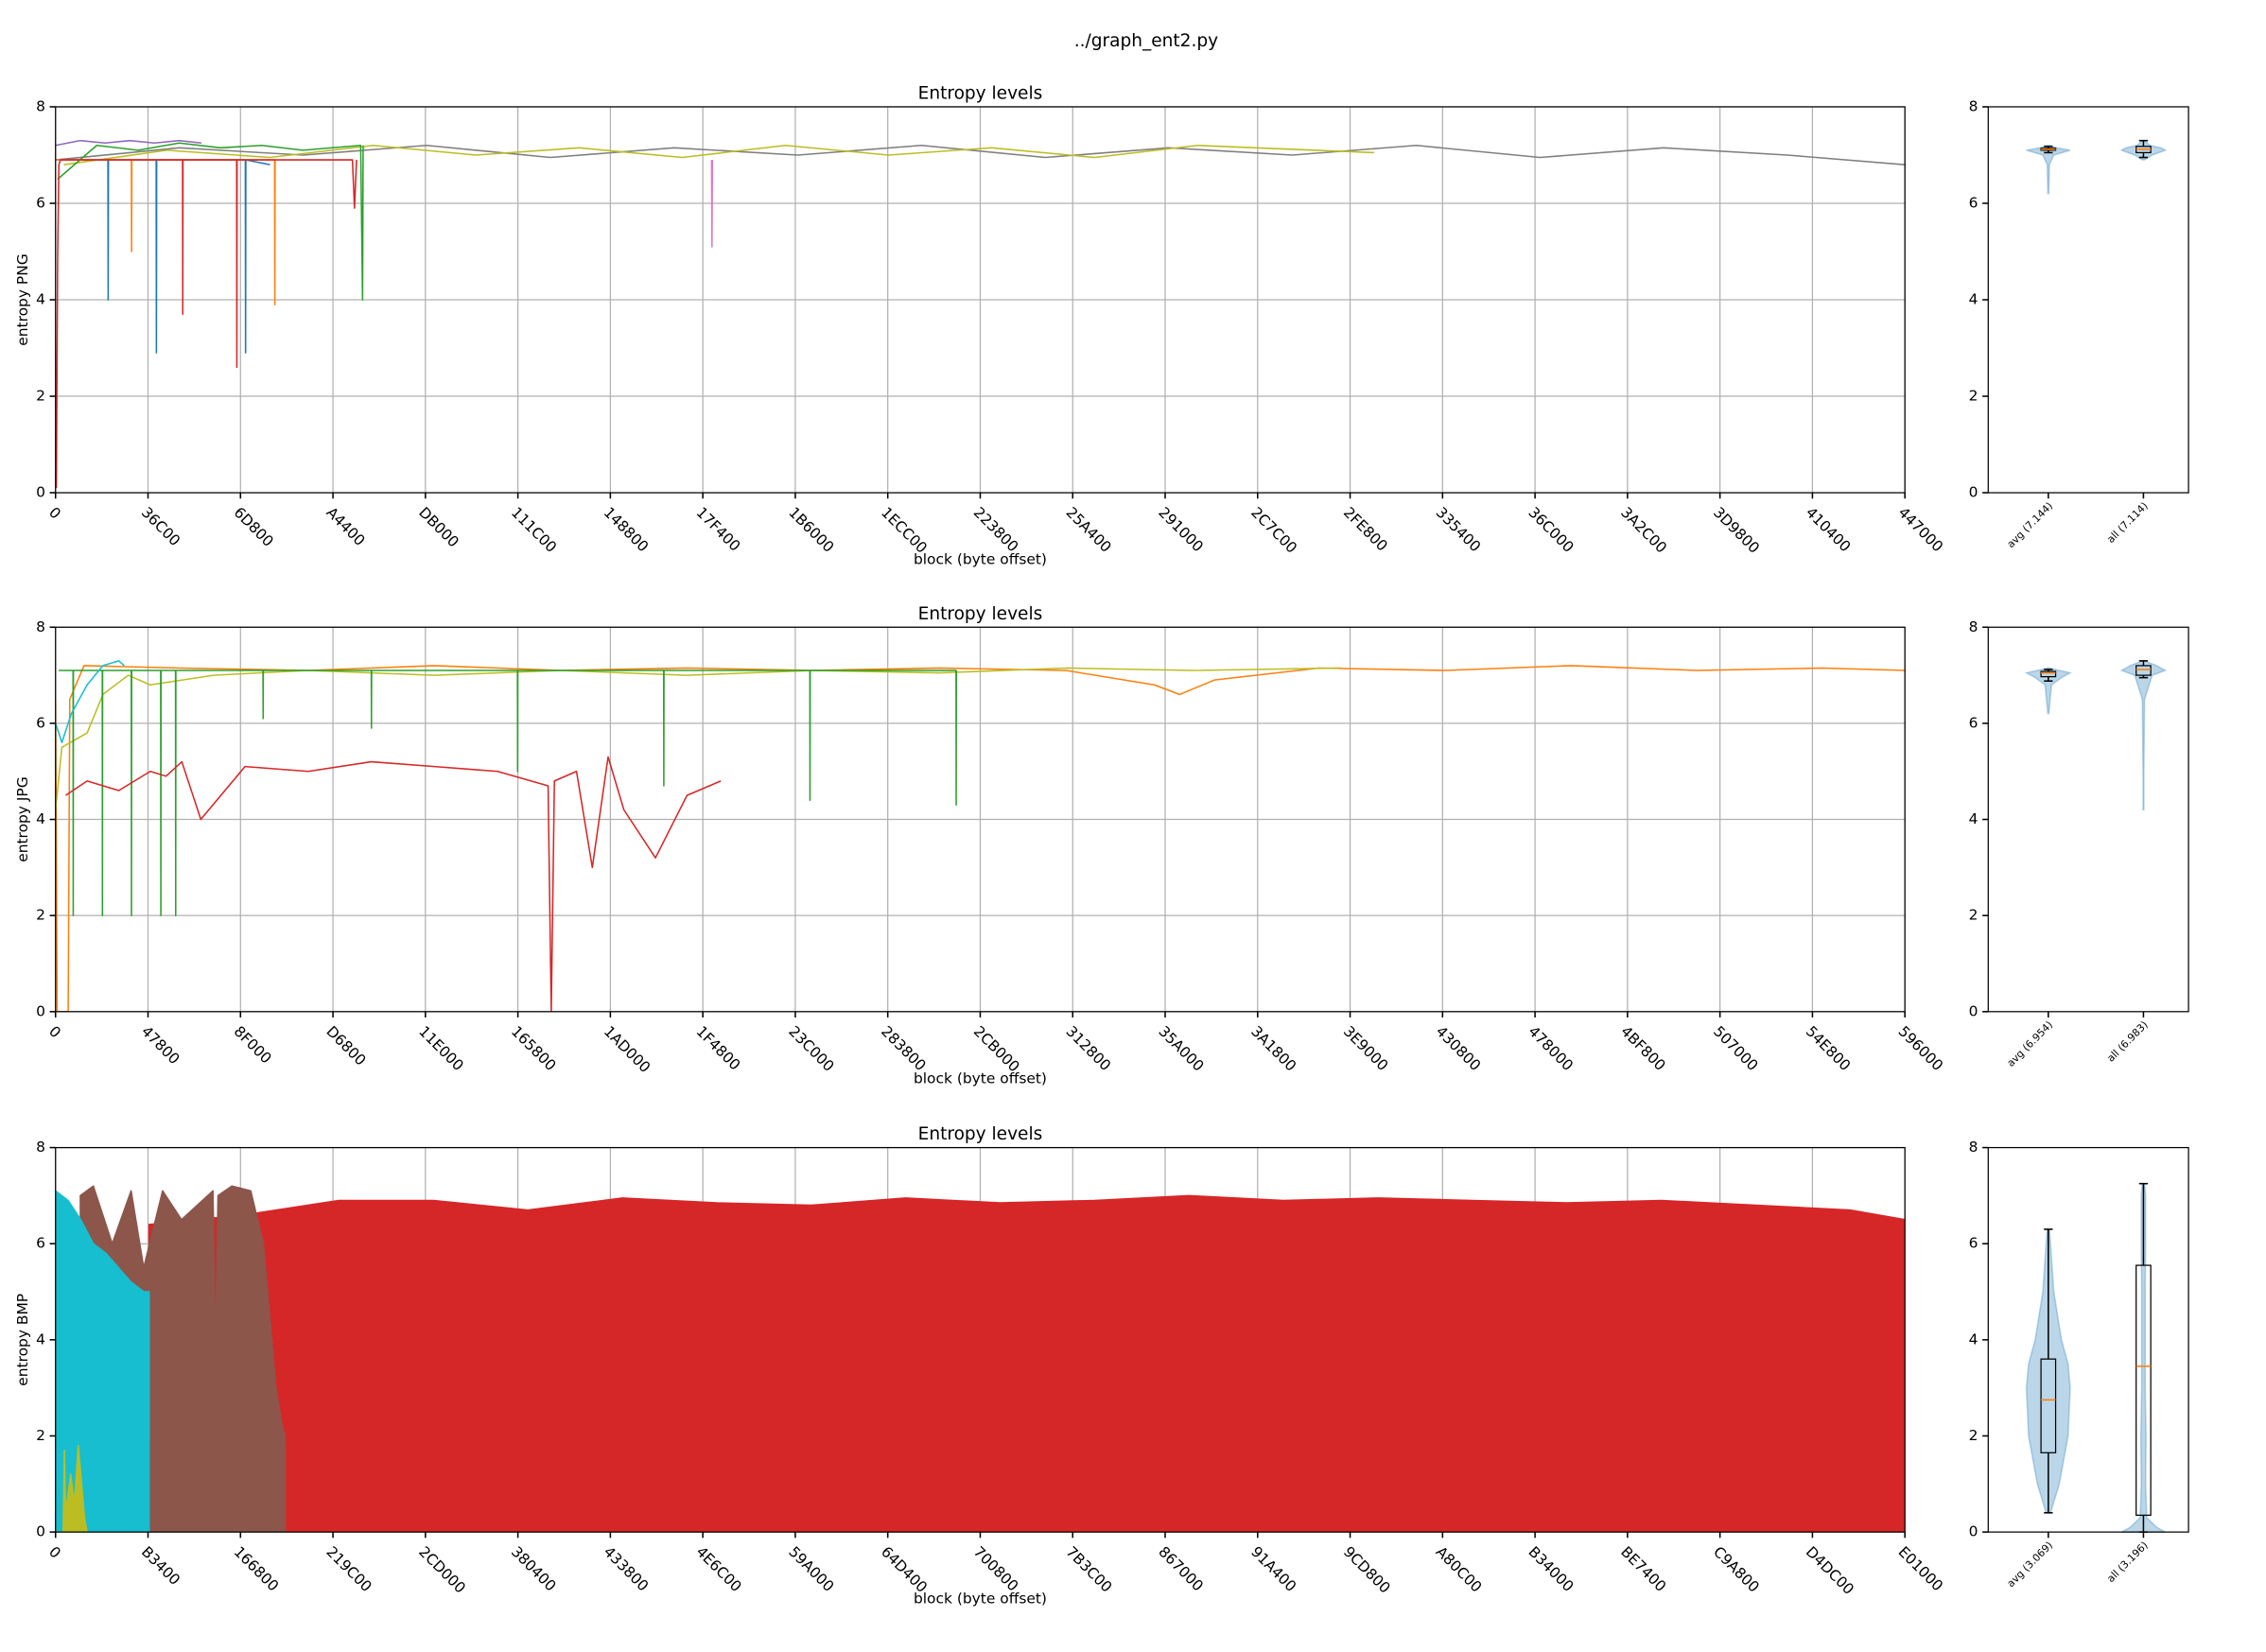 Image resolution: width=2266 pixels, height=1652 pixels. Describe the element at coordinates (71, 1489) in the screenshot. I see `area` at that location.